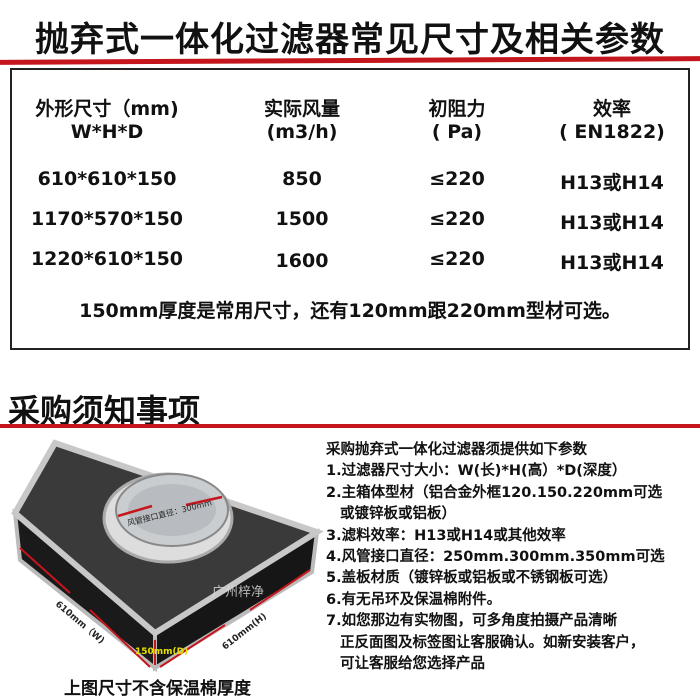 The height and width of the screenshot is (700, 700). What do you see at coordinates (611, 109) in the screenshot?
I see `header-line: 效率` at bounding box center [611, 109].